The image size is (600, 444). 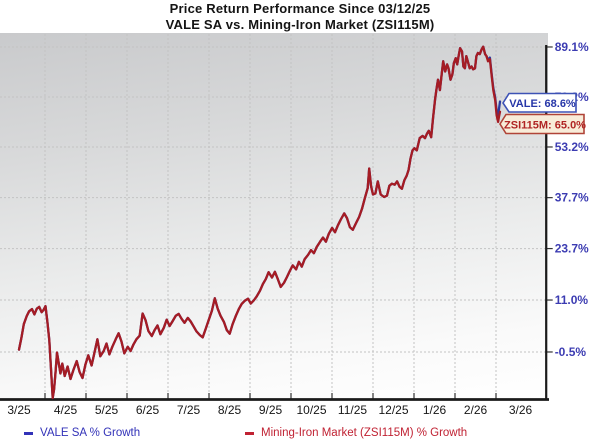 I want to click on chart-subtitle: VALE SA vs. Mining-Iron Market (ZSI115M), so click(x=300, y=24).